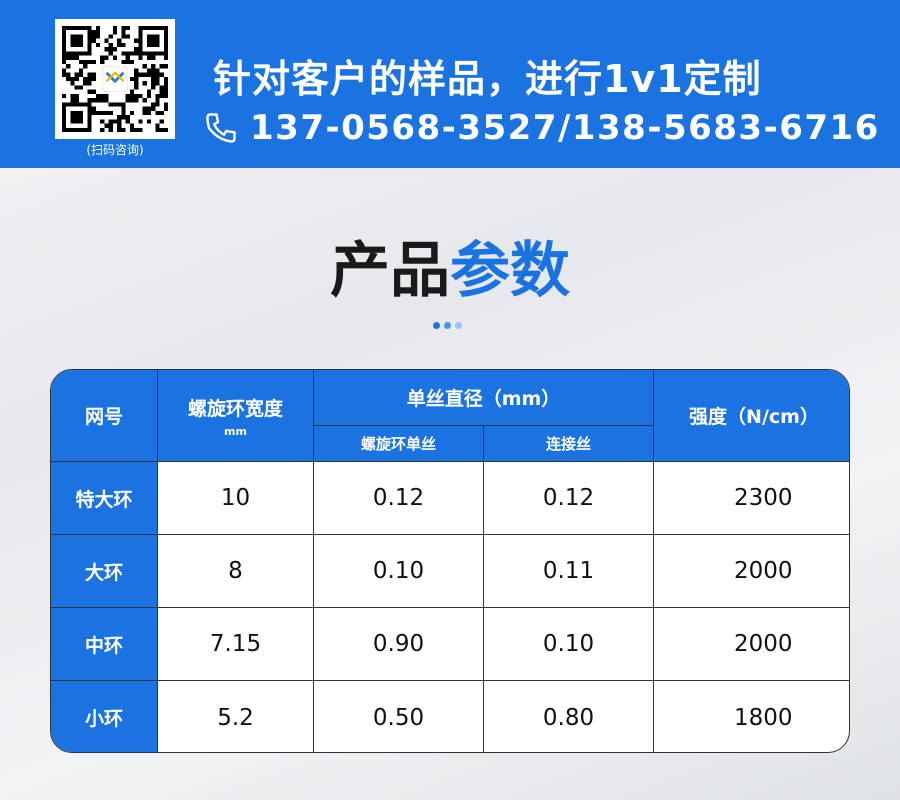 Image resolution: width=900 pixels, height=800 pixels. Describe the element at coordinates (236, 716) in the screenshot. I see `table-cell-width: 5.2` at that location.